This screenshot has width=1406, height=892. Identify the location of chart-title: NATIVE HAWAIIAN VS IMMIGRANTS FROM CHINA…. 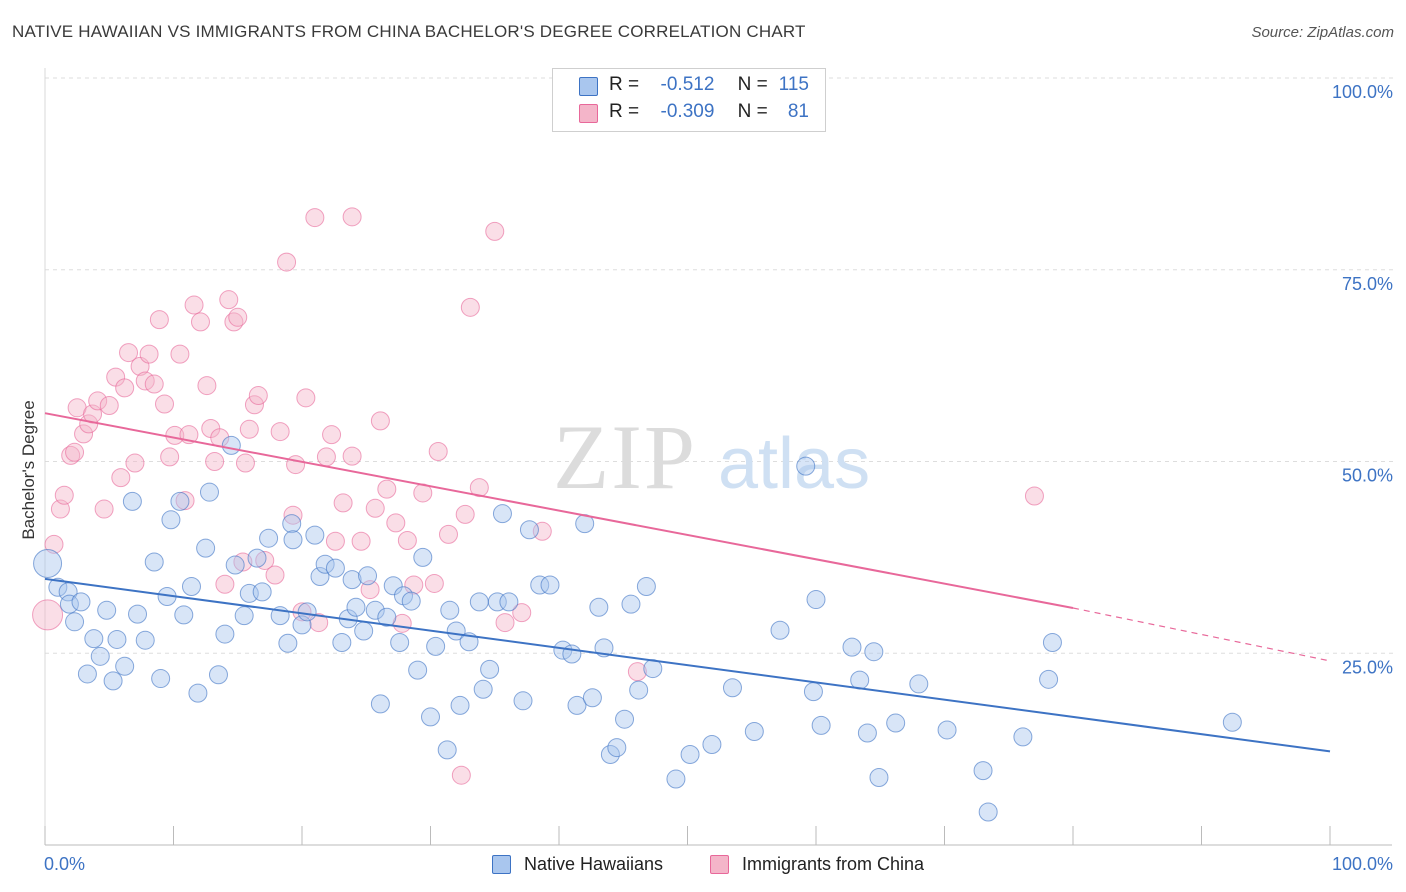
(409, 31).